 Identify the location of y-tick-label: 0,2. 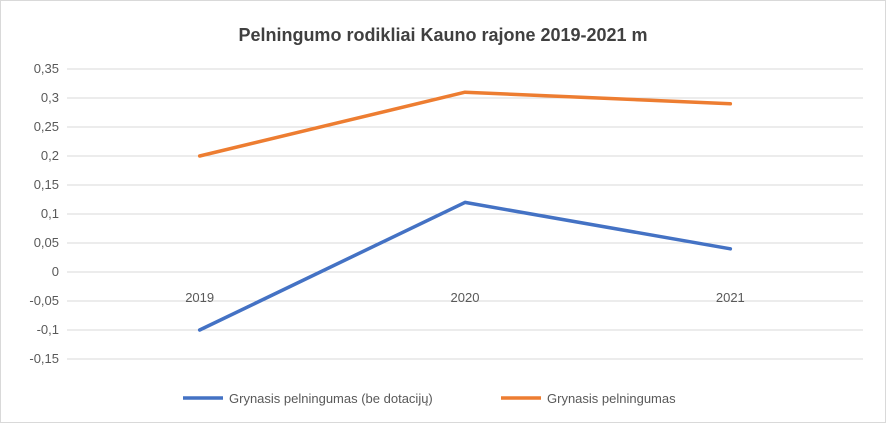
(50, 155).